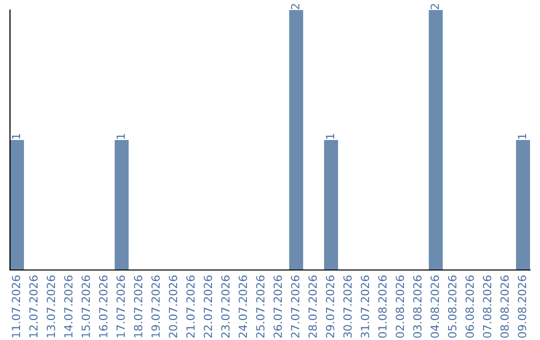 The height and width of the screenshot is (340, 540). I want to click on x-tick-label: 30.07.2026, so click(347, 307).